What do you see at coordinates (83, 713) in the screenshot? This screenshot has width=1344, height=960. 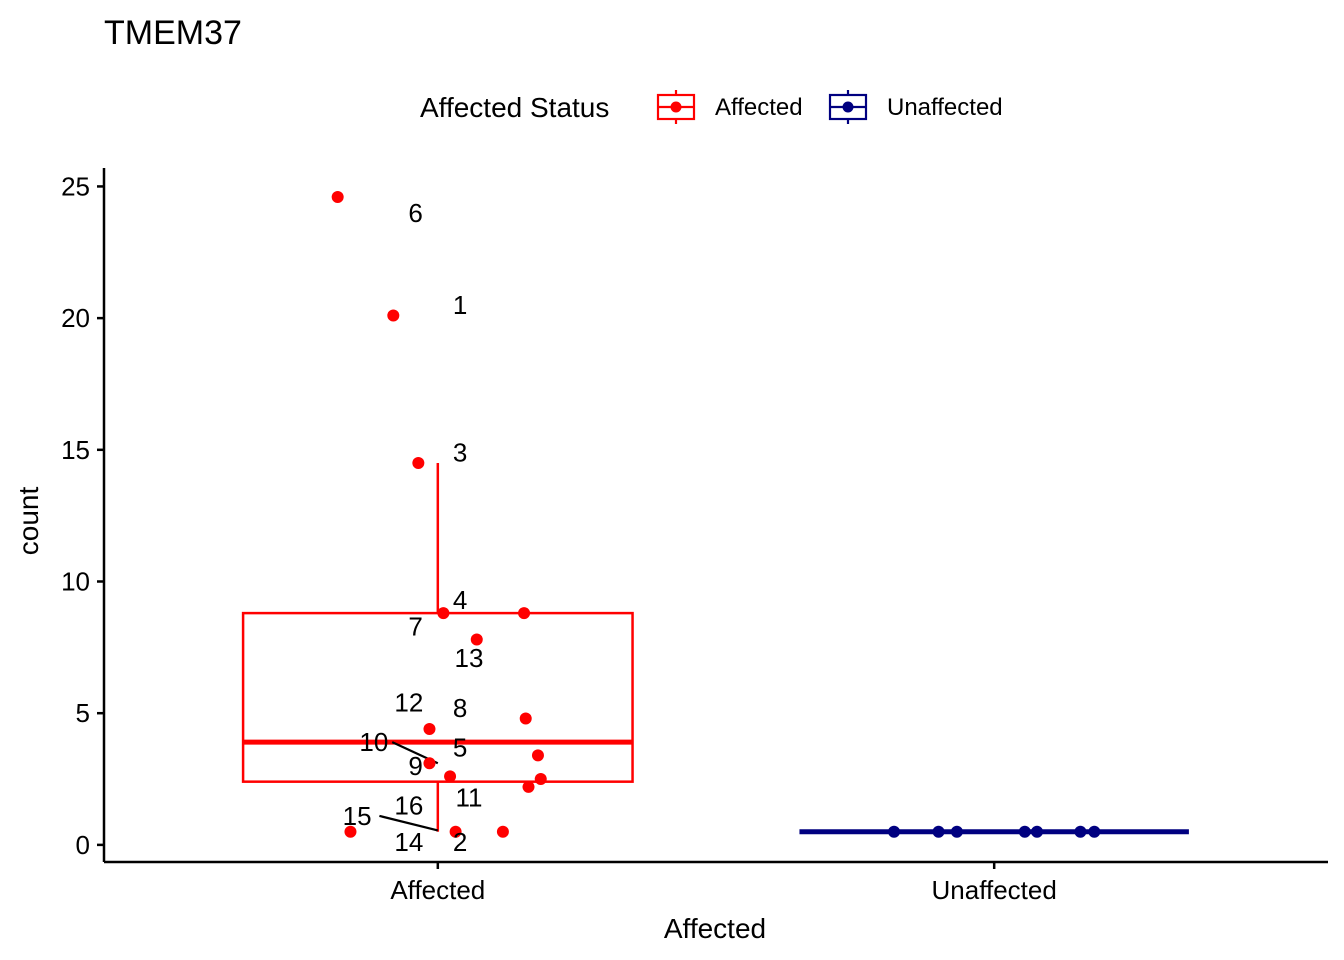 I see `y-tick-label: 5` at bounding box center [83, 713].